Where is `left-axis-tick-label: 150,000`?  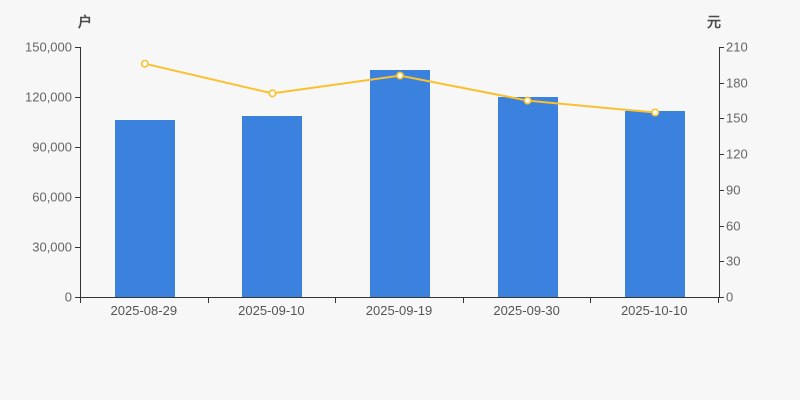 left-axis-tick-label: 150,000 is located at coordinates (48, 47).